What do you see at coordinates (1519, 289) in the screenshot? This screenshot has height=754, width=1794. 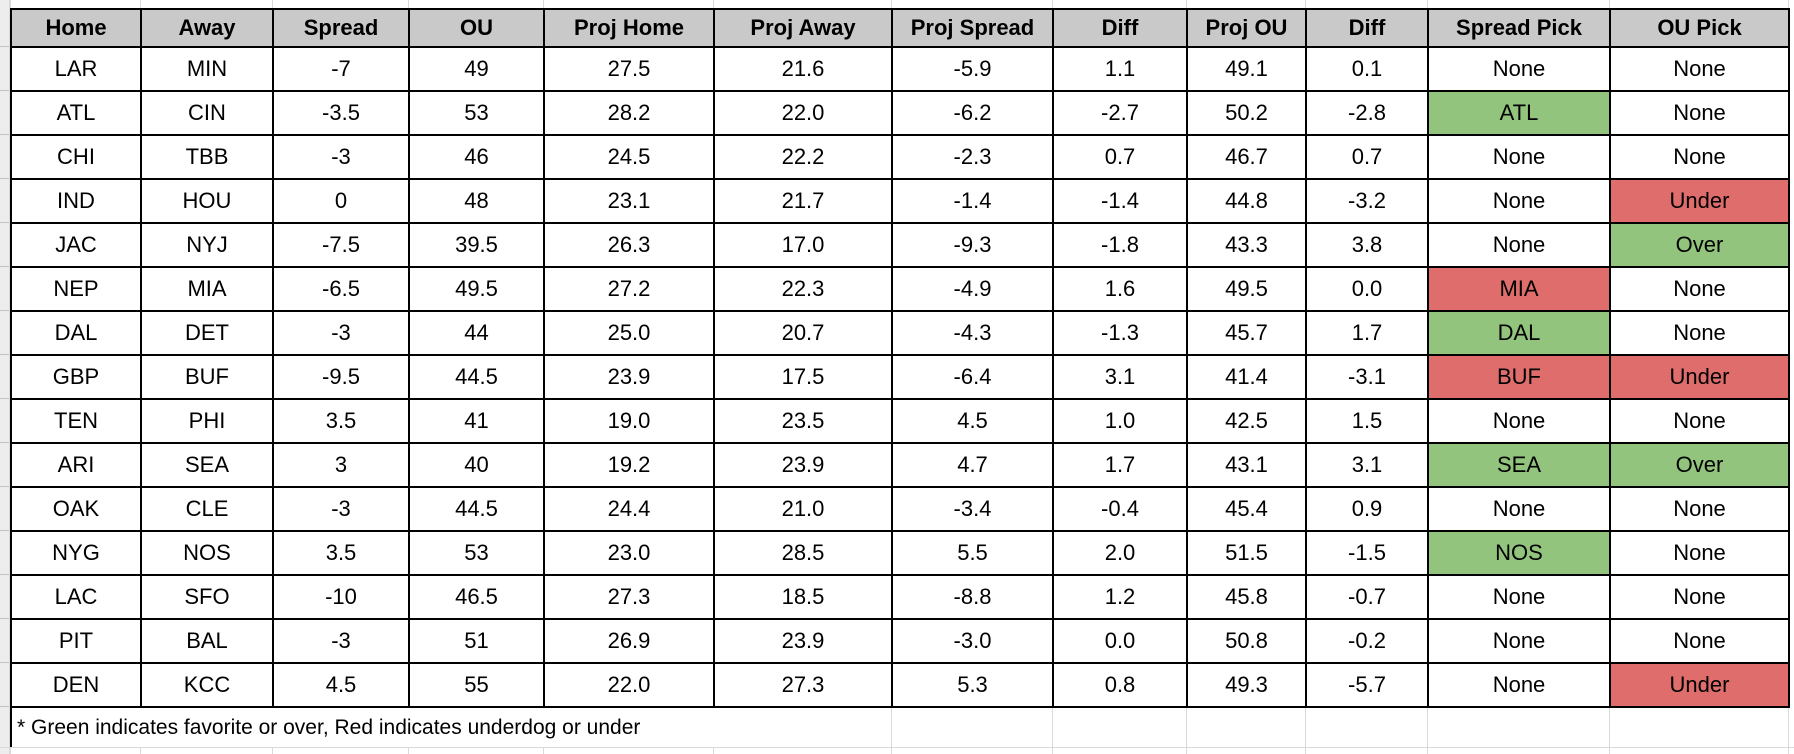 I see `cell-spread_pick: MIA` at bounding box center [1519, 289].